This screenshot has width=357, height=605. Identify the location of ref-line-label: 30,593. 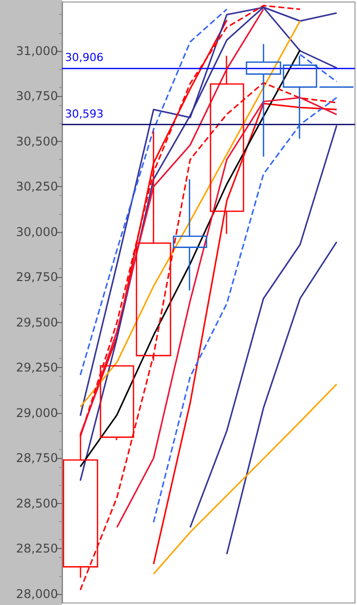
(84, 114).